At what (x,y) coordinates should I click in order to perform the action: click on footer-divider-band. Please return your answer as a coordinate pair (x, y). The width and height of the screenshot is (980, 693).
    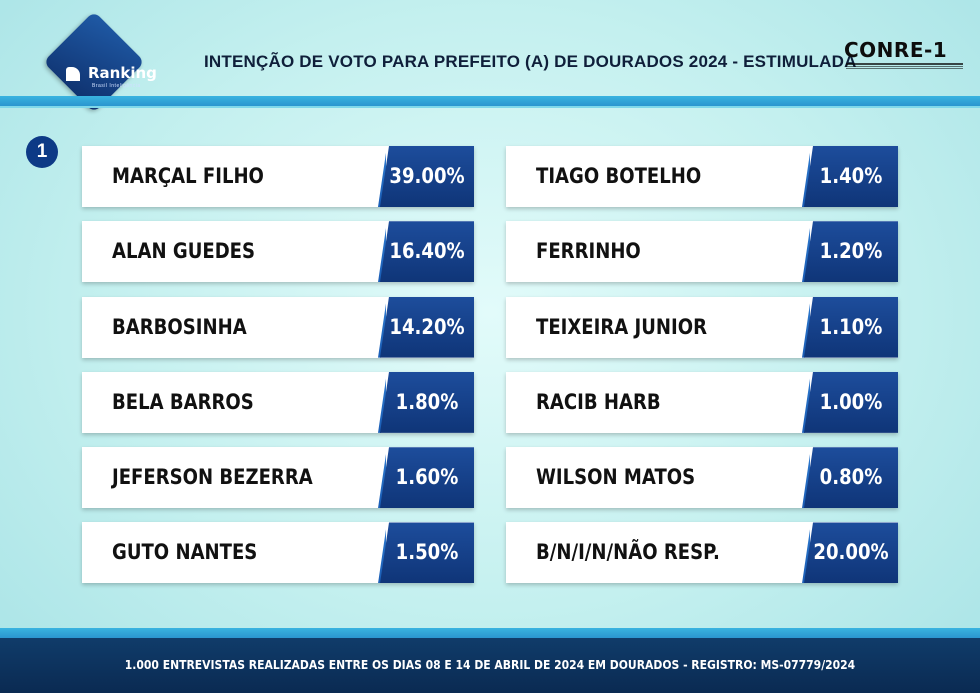
    Looking at the image, I should click on (490, 633).